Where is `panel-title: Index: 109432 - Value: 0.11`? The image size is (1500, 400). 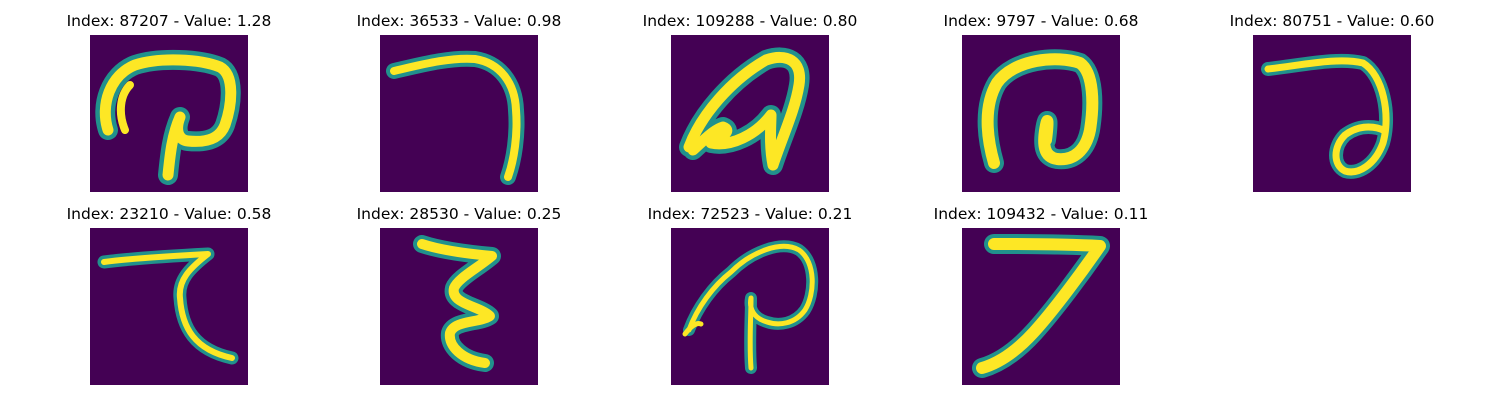
panel-title: Index: 109432 - Value: 0.11 is located at coordinates (1041, 214).